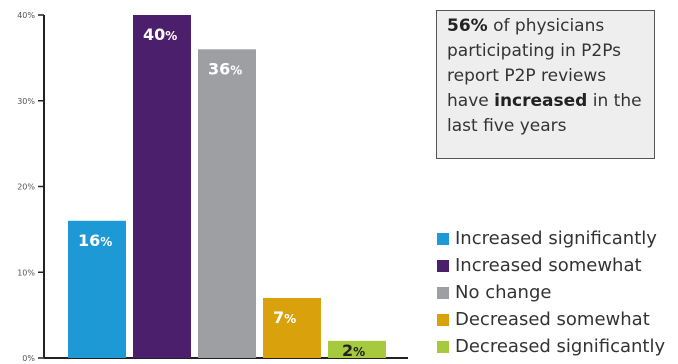 This screenshot has width=678, height=364. What do you see at coordinates (95, 240) in the screenshot?
I see `bar-value-label: 16%` at bounding box center [95, 240].